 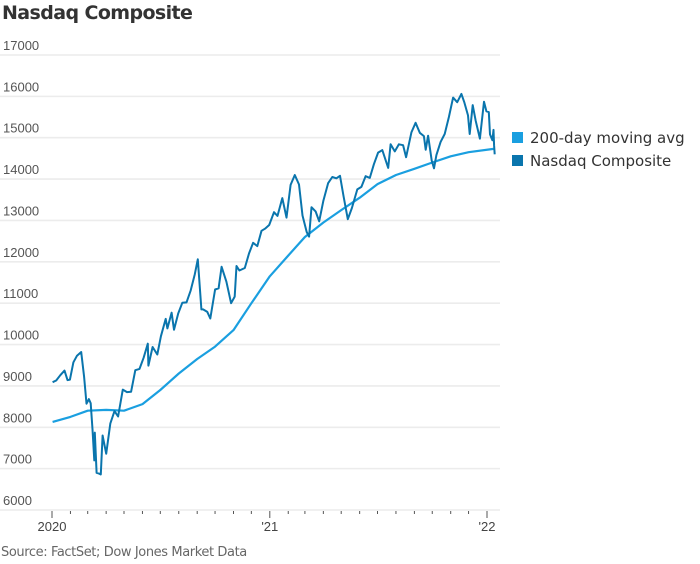 What do you see at coordinates (21, 128) in the screenshot?
I see `y-tick-label: 15000` at bounding box center [21, 128].